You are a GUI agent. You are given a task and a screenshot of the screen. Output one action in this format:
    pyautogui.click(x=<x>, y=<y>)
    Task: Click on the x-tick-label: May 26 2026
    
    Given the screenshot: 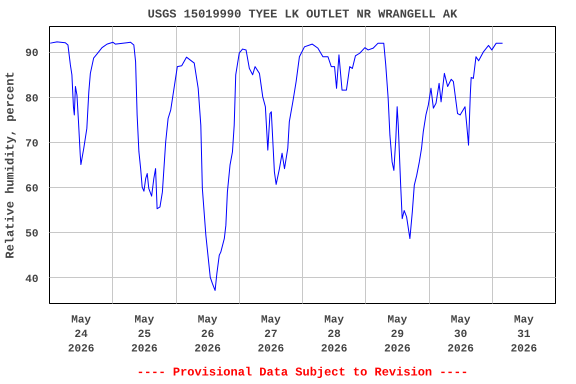 What is the action you would take?
    pyautogui.click(x=207, y=335)
    